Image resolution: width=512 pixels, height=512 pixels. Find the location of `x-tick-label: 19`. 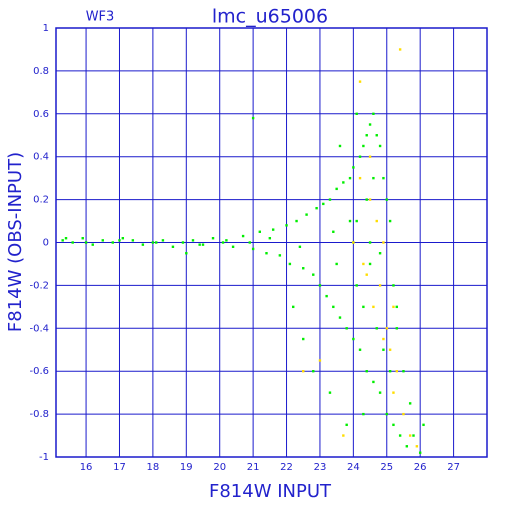

x-tick-label: 19 is located at coordinates (186, 467).